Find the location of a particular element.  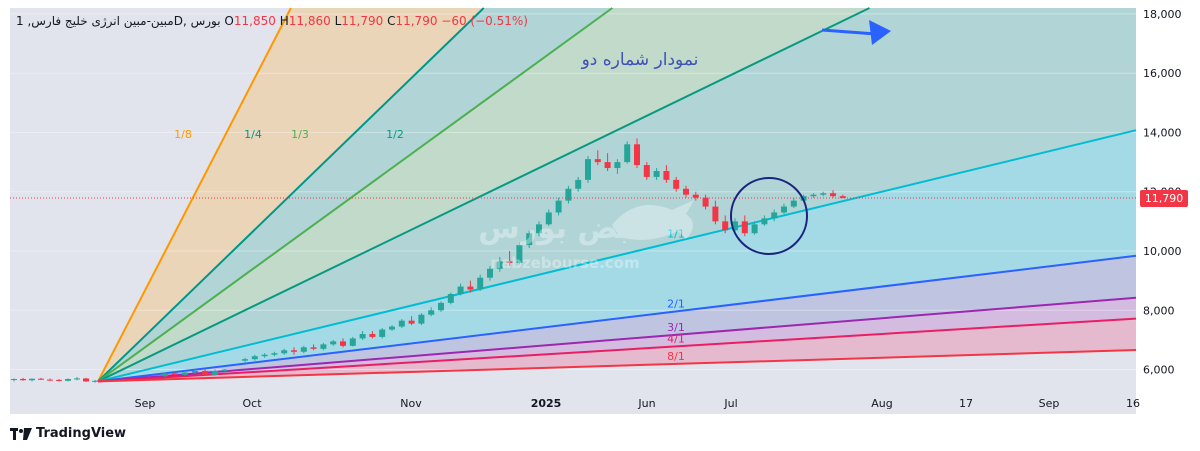

time-axis: Sep Oct Nov 2025 Jun Jul Aug 17 Sep 16 is located at coordinates (637, 403).